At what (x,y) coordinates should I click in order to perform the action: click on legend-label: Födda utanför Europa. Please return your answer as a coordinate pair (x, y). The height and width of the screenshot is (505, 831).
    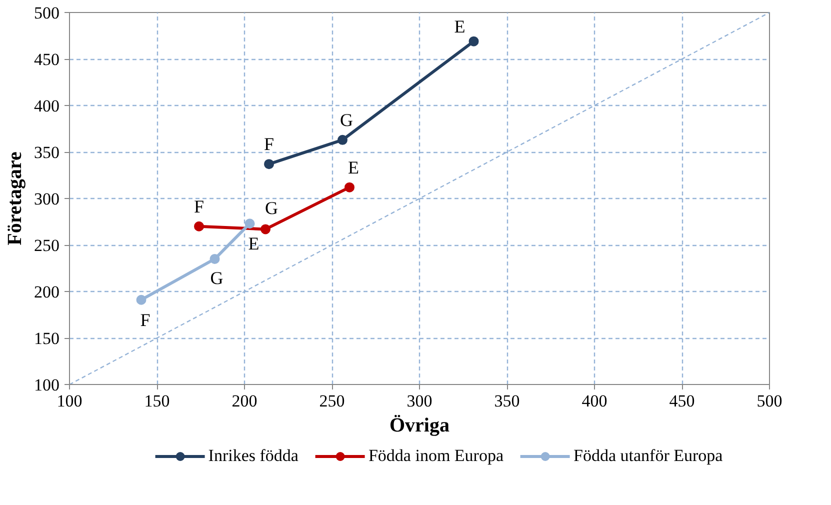
    Looking at the image, I should click on (648, 456).